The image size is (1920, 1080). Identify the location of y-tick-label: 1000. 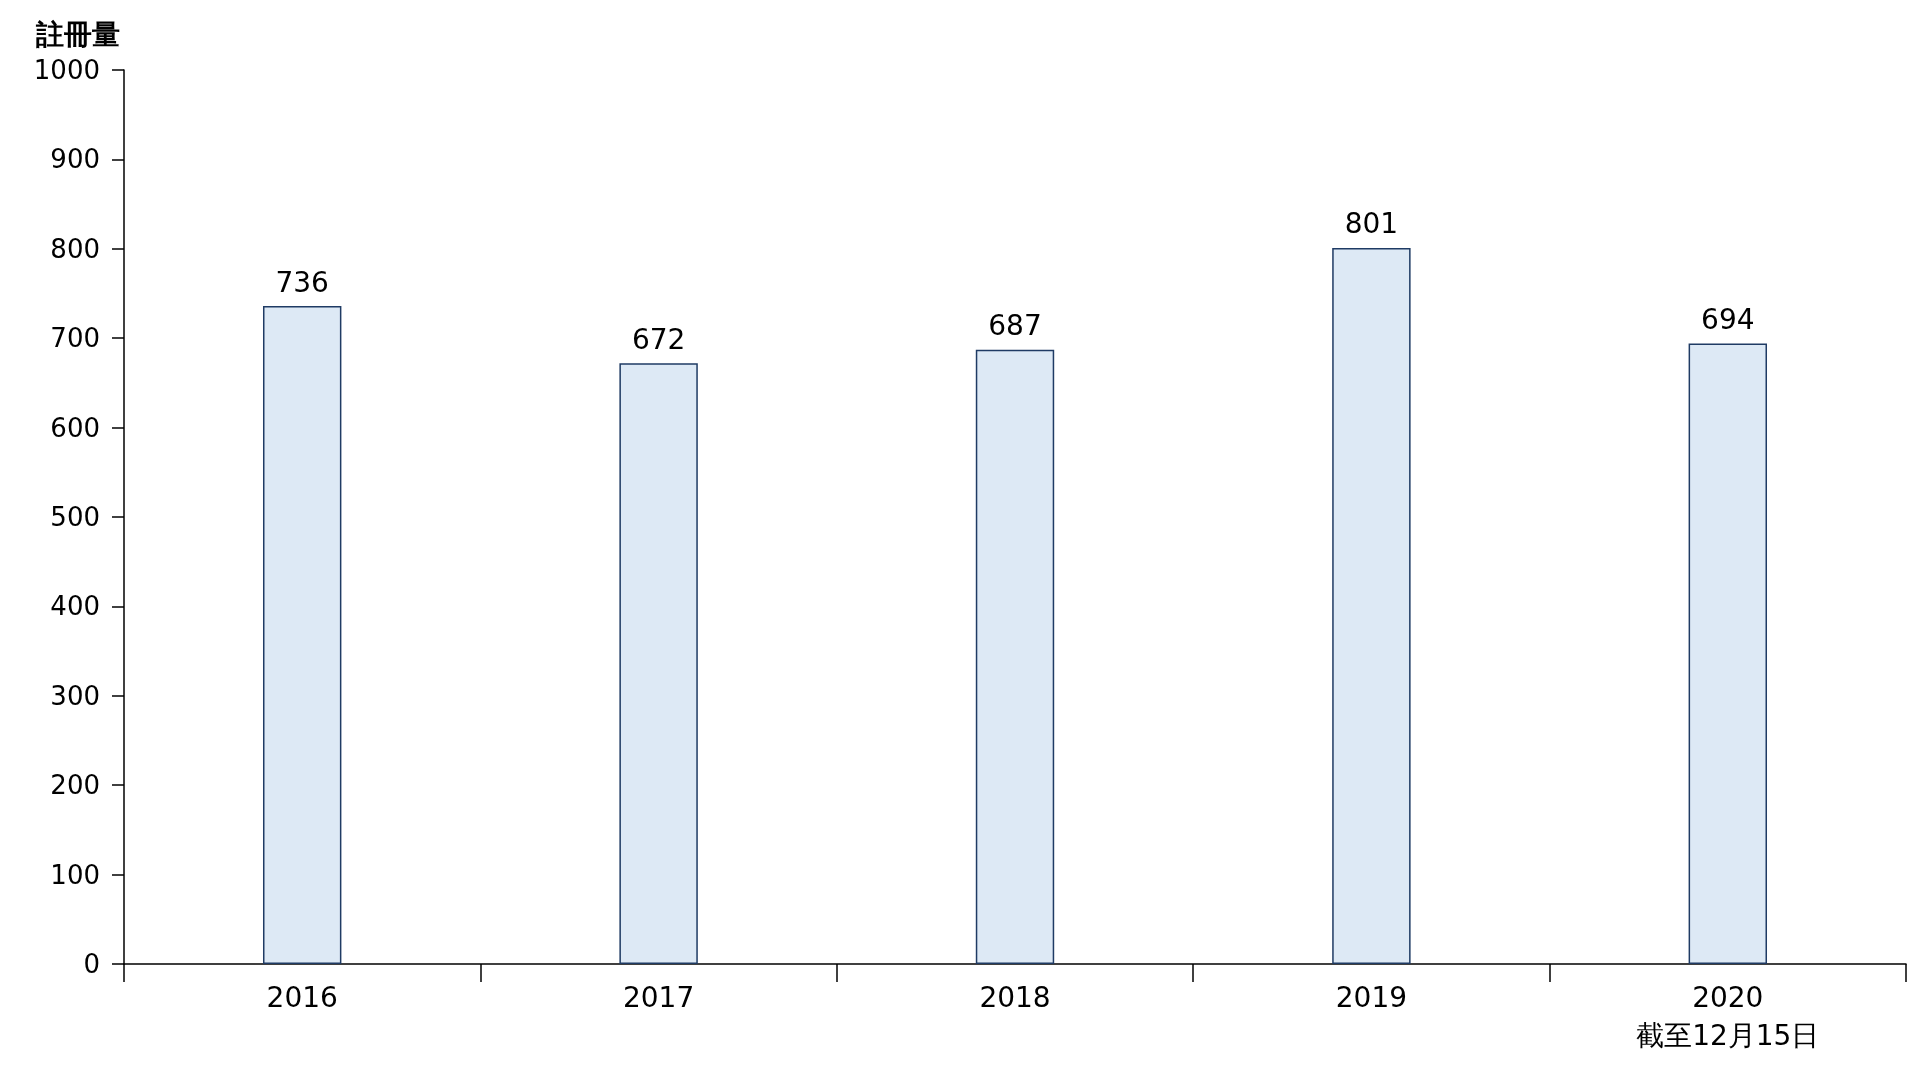
(66, 70).